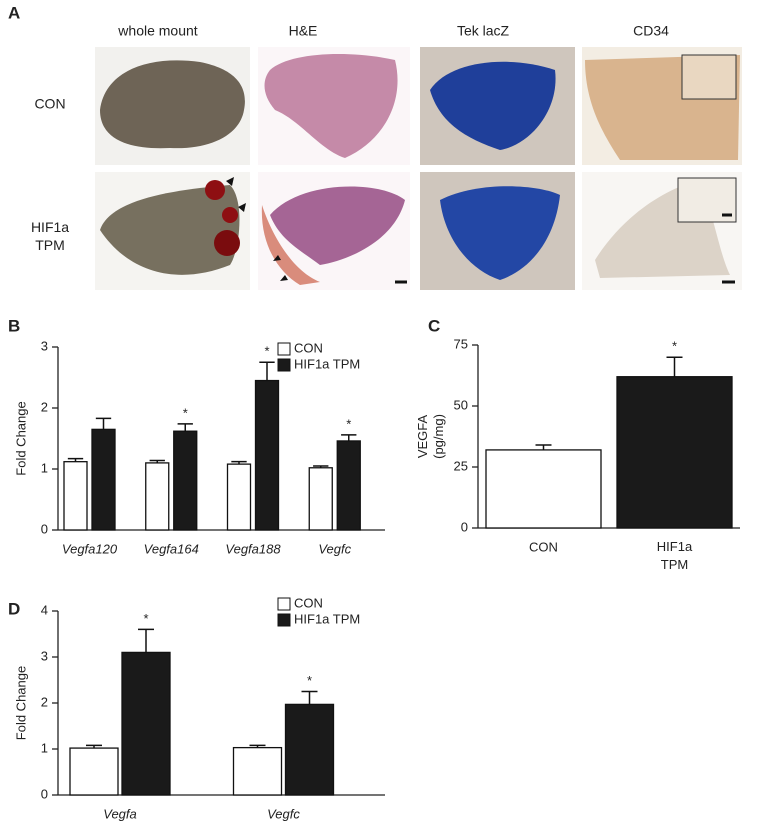 This screenshot has width=762, height=831. I want to click on x-tick-label: Vegfa164, so click(171, 548).